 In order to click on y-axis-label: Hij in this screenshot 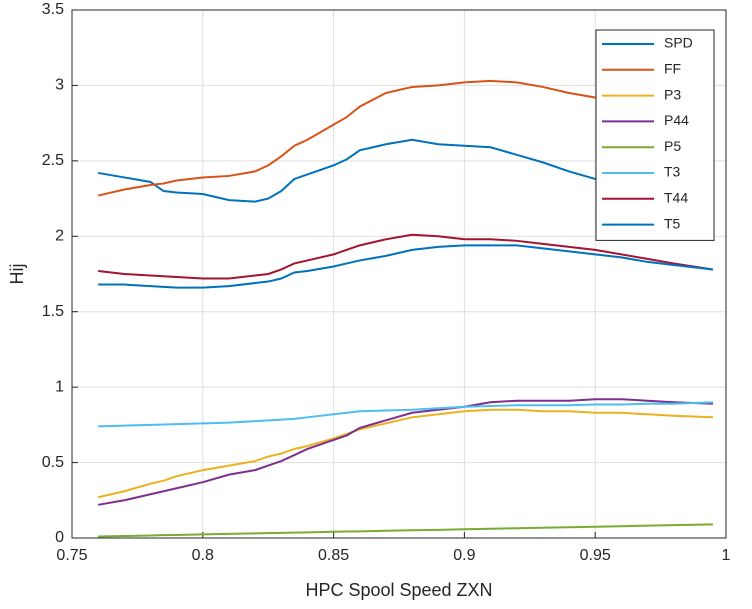, I will do `click(17, 274)`.